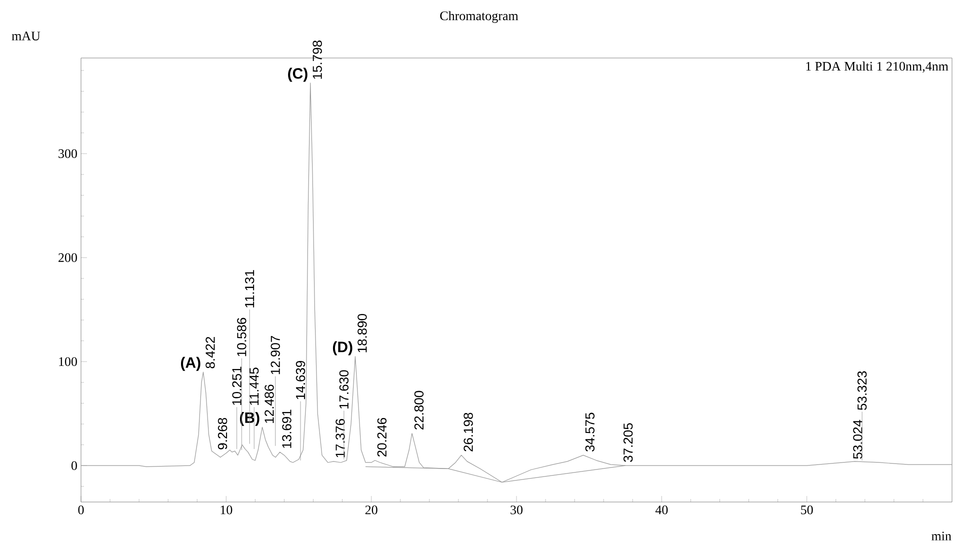 Image resolution: width=958 pixels, height=546 pixels. Describe the element at coordinates (301, 380) in the screenshot. I see `annotation: 14.639` at that location.